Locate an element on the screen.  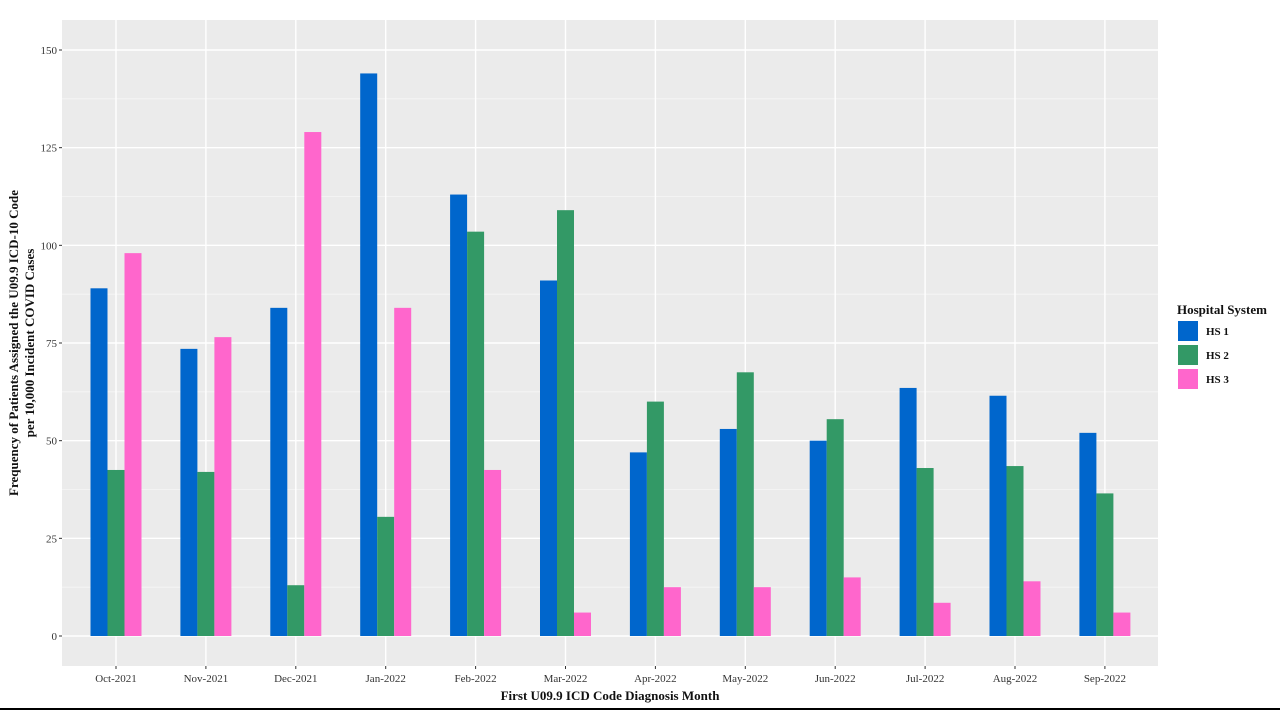
y-axis-title-line-2: per 10,000 Incident COVID Cases is located at coordinates (29, 343).